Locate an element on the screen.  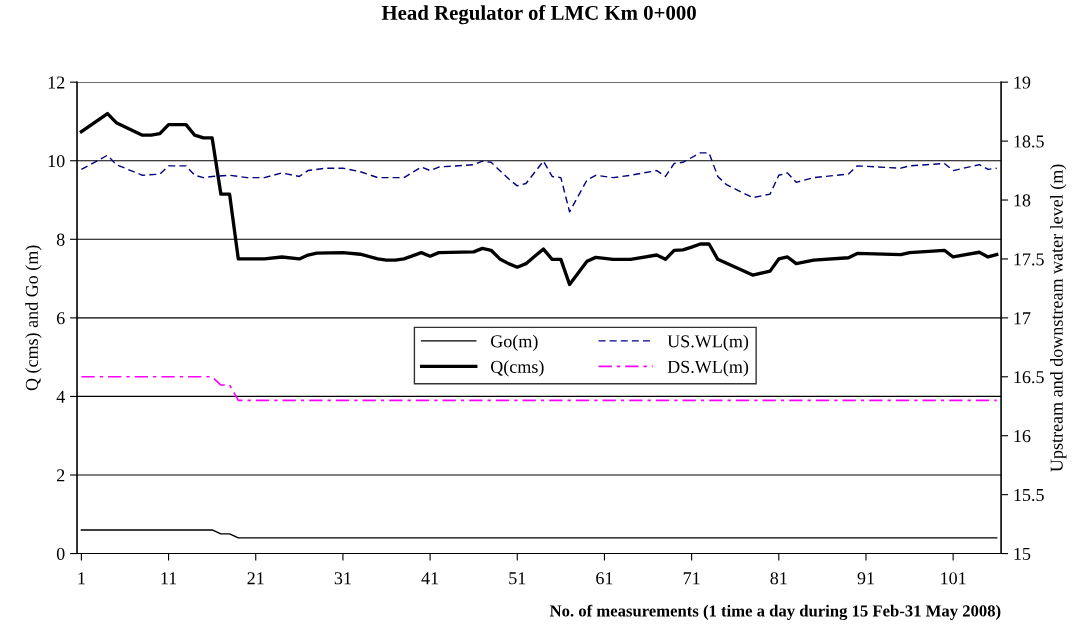
legend-label: Q(cms) is located at coordinates (517, 368).